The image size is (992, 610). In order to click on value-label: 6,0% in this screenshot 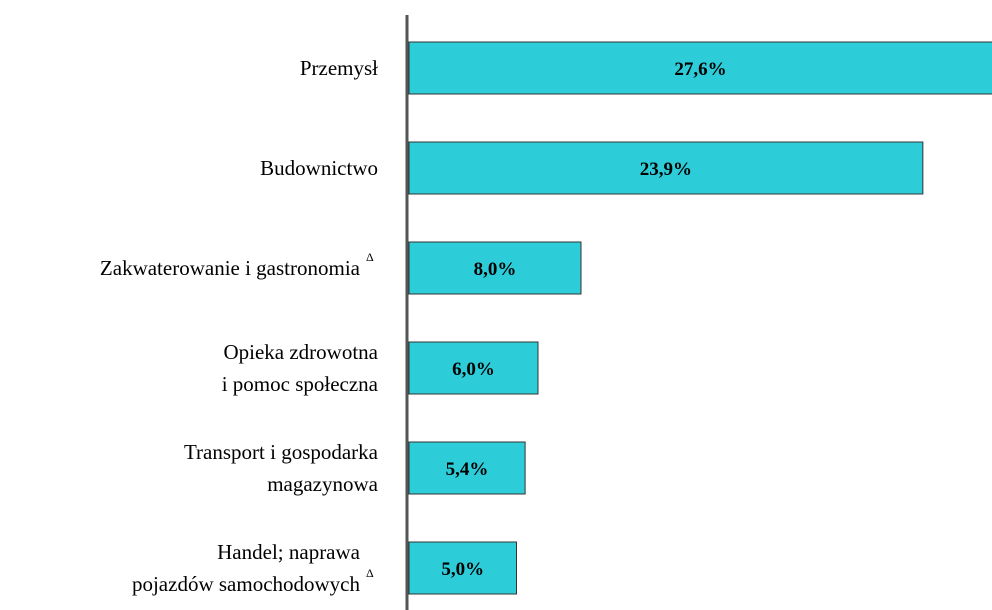, I will do `click(473, 369)`.